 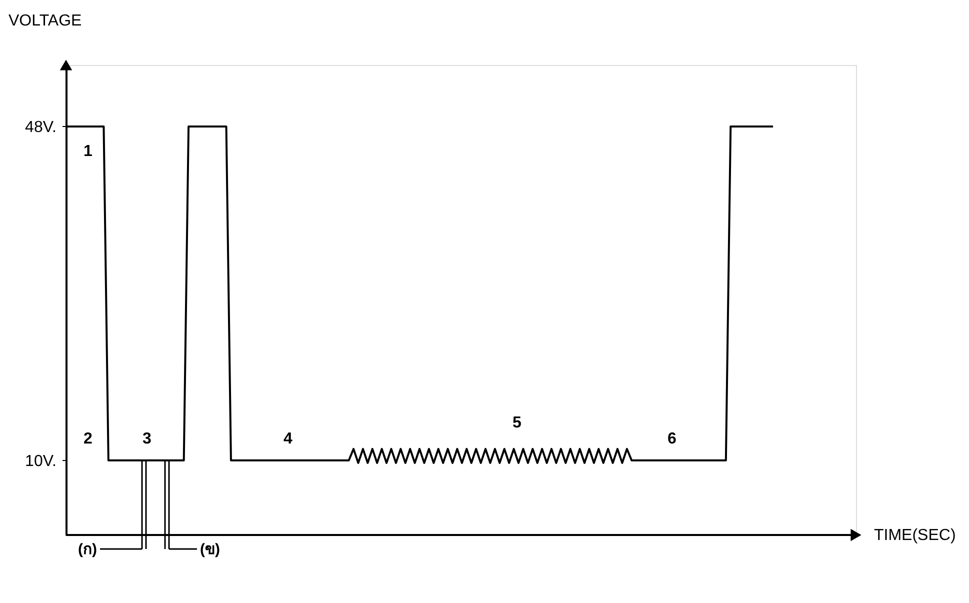 I want to click on text: (ข), so click(x=210, y=549).